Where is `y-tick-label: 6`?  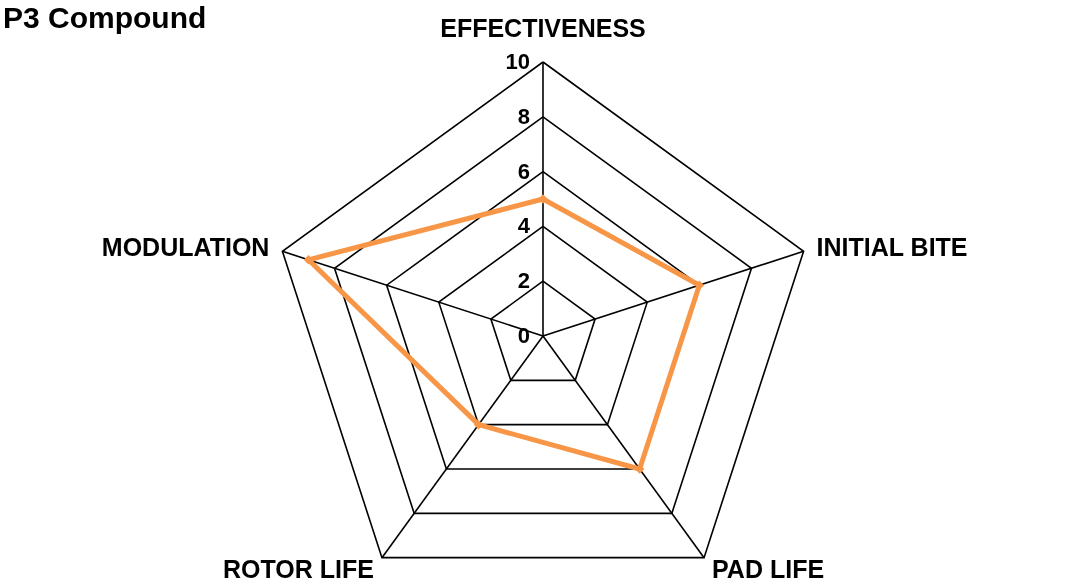 y-tick-label: 6 is located at coordinates (523, 171).